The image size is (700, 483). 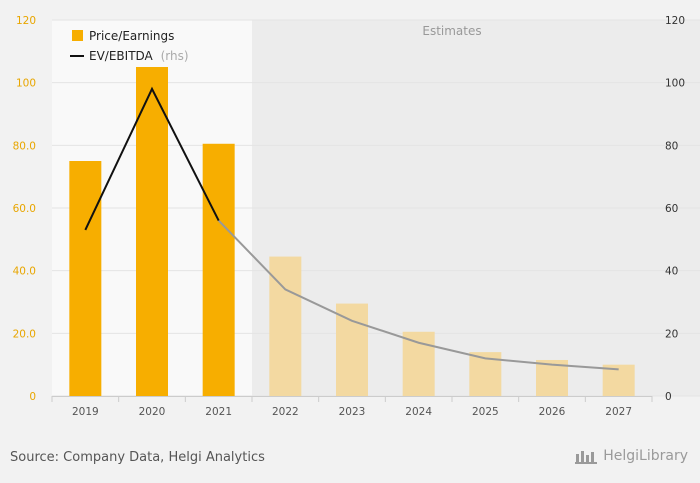 I want to click on x-tick-label: 2027, so click(x=618, y=412).